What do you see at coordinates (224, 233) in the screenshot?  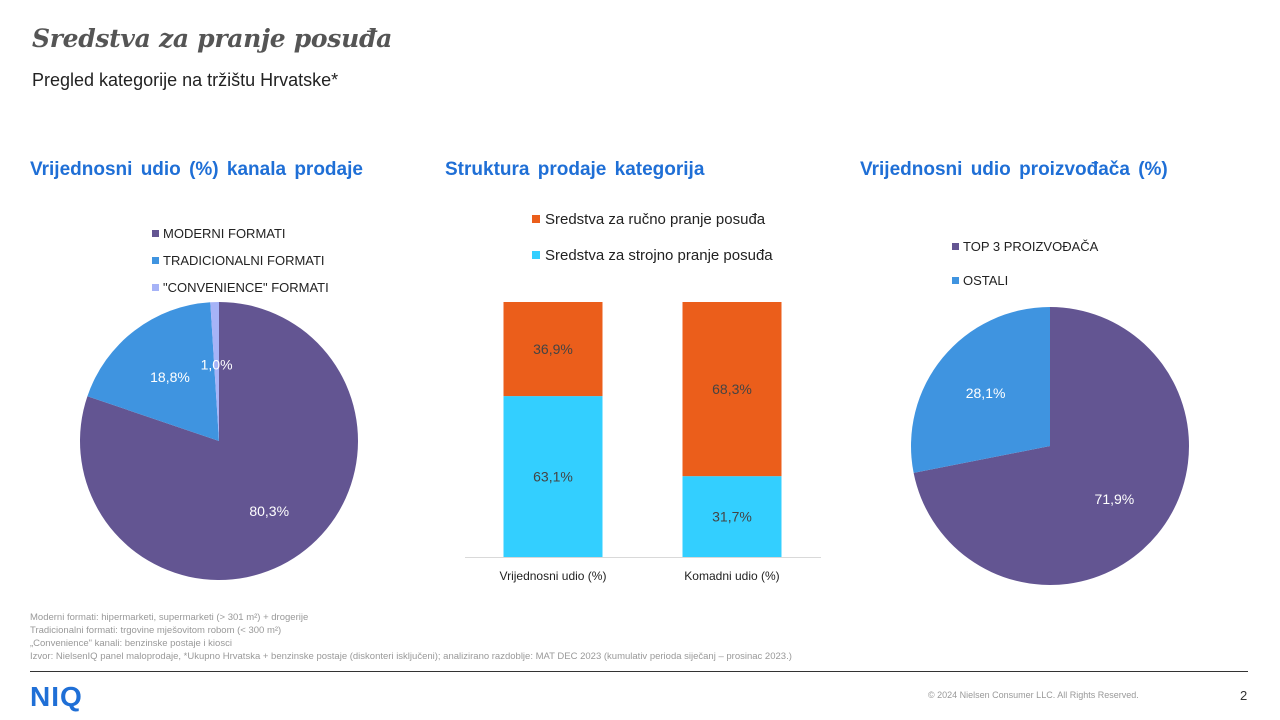 I see `legend-label: MODERNI FORMATI` at bounding box center [224, 233].